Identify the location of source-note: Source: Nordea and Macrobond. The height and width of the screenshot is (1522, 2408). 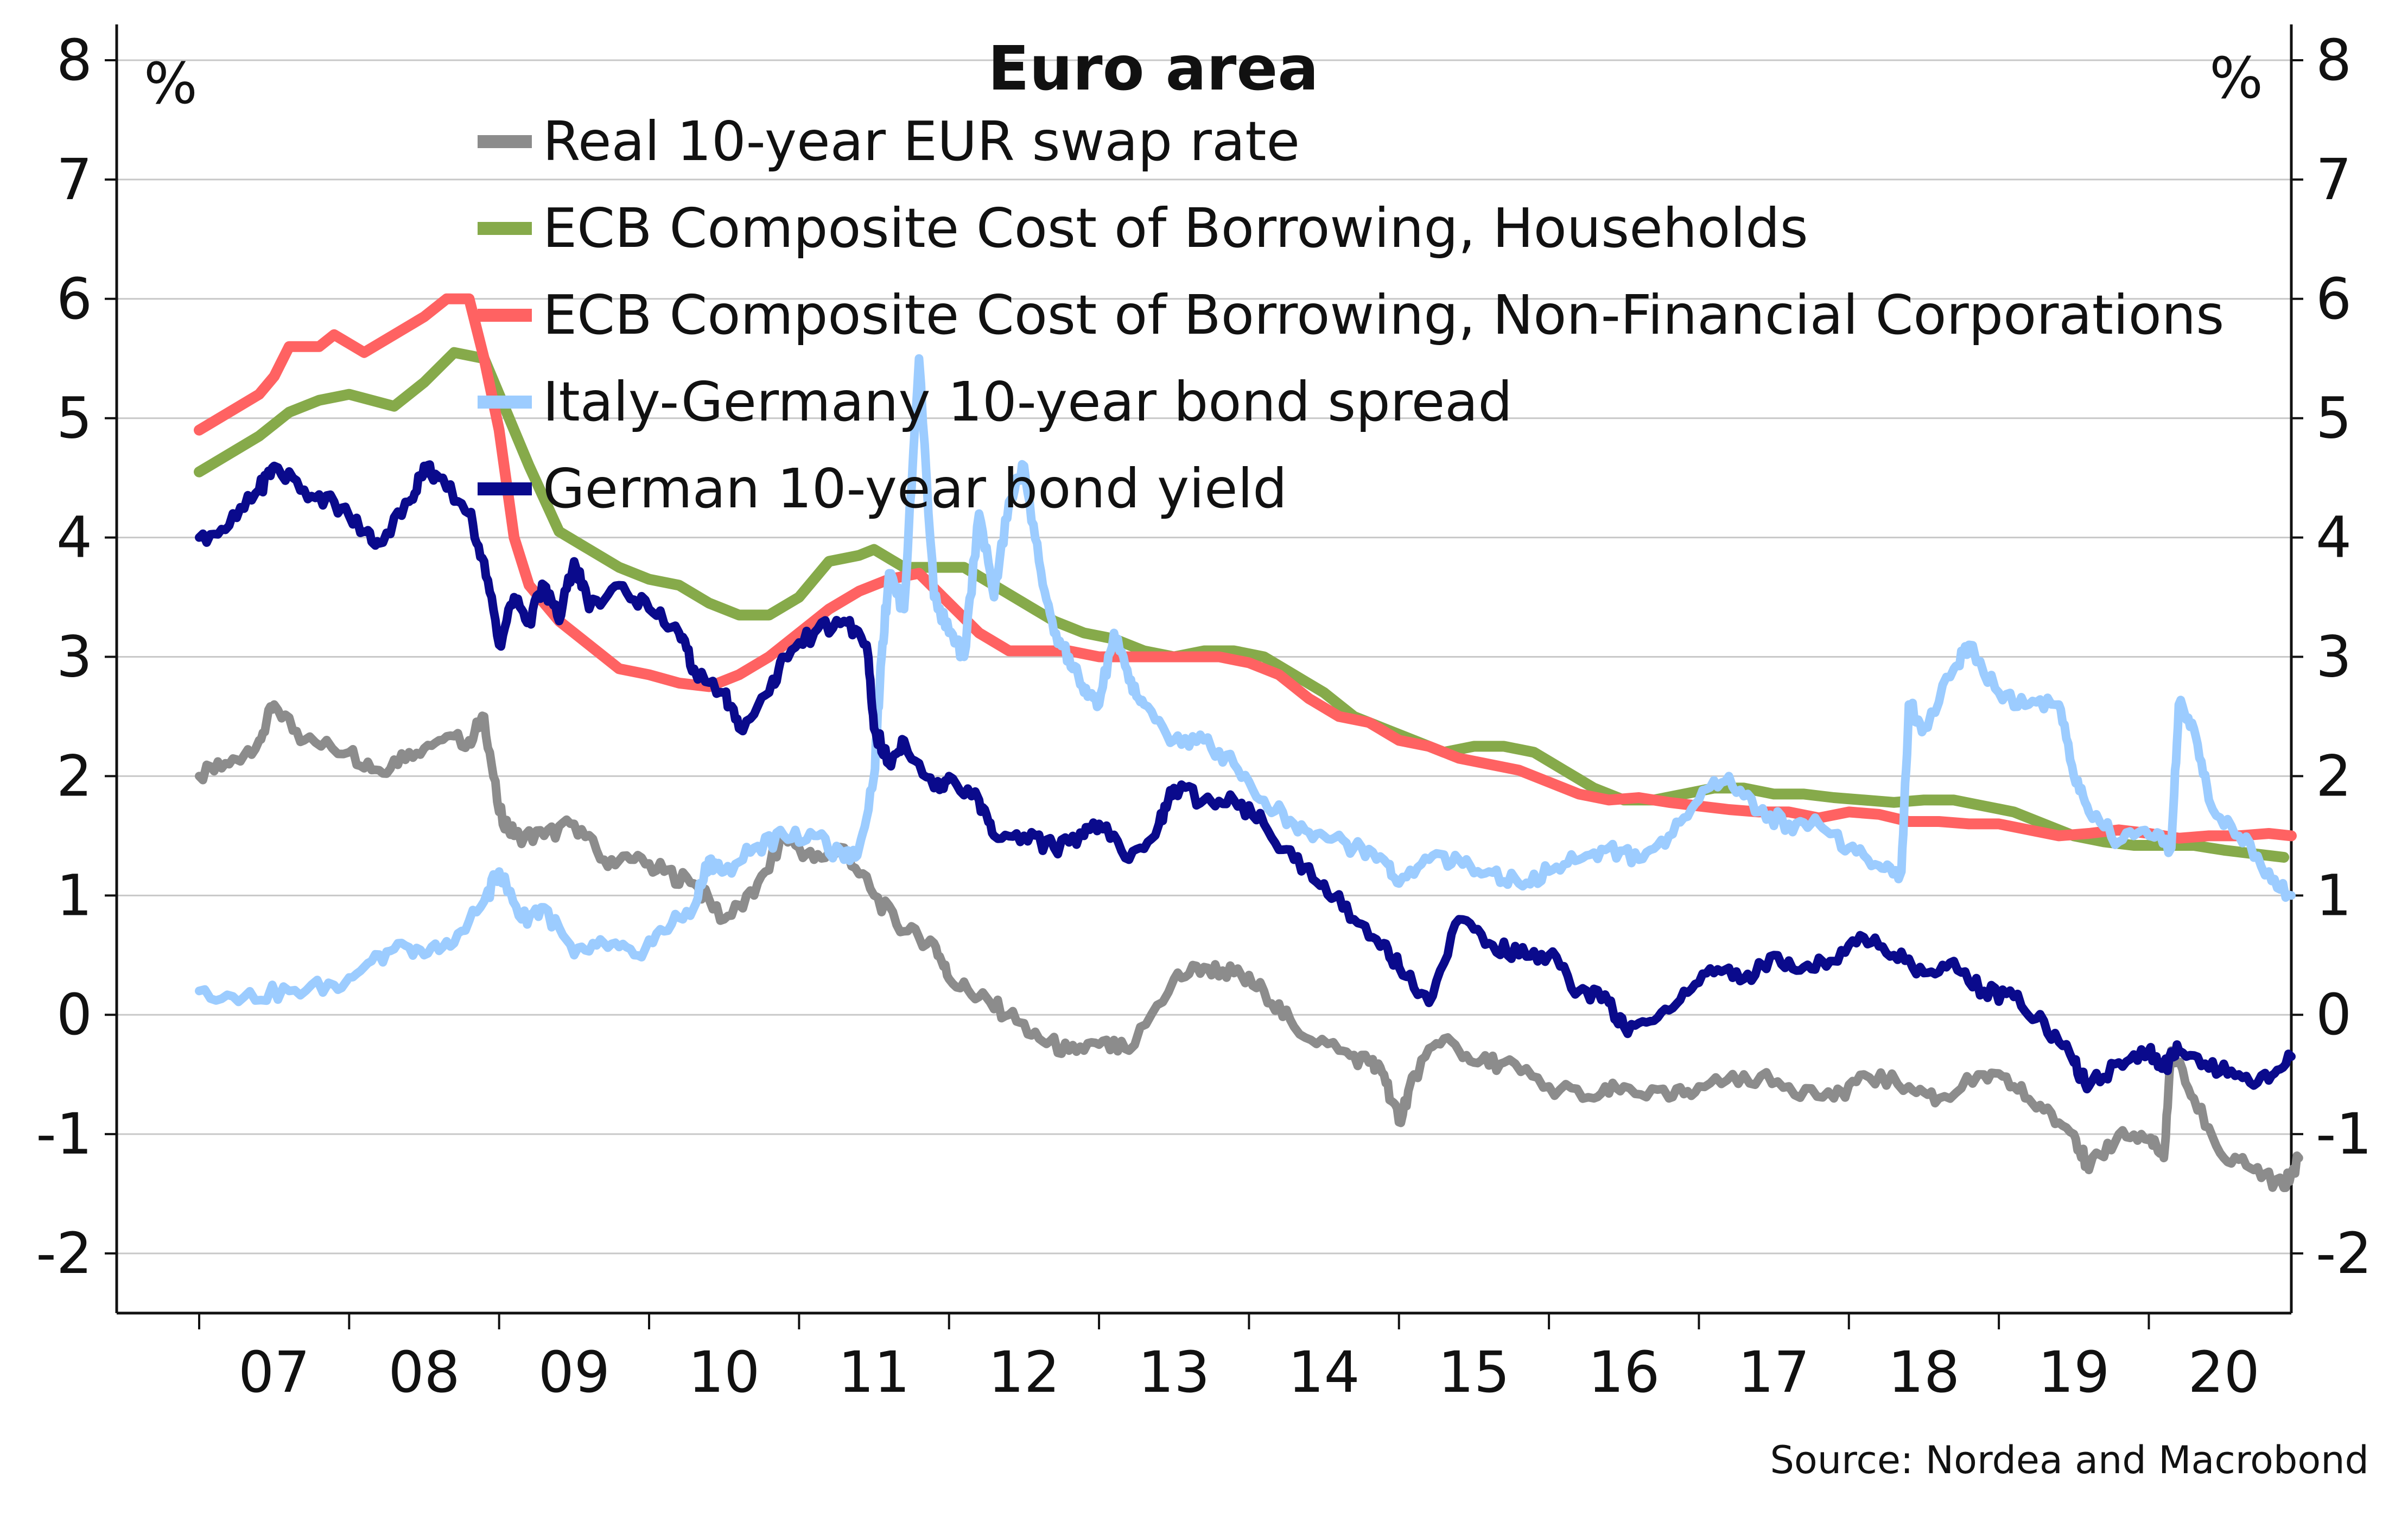
(2069, 1460).